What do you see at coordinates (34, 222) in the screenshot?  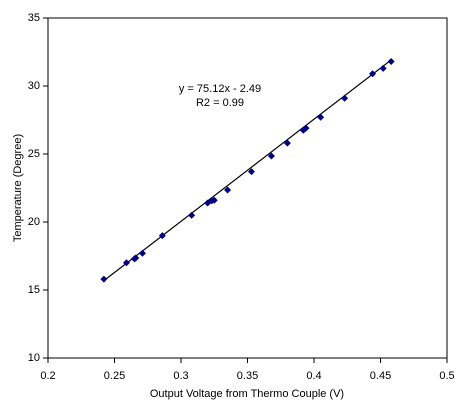 I see `y-tick-label: 20` at bounding box center [34, 222].